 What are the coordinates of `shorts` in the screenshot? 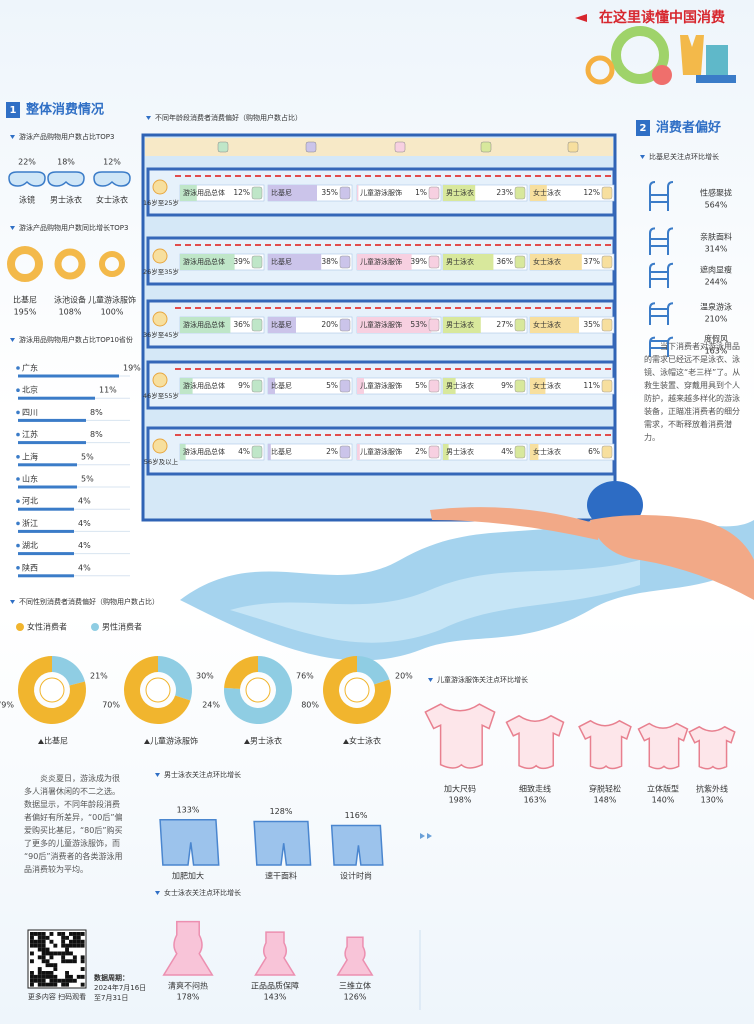 It's located at (282, 843).